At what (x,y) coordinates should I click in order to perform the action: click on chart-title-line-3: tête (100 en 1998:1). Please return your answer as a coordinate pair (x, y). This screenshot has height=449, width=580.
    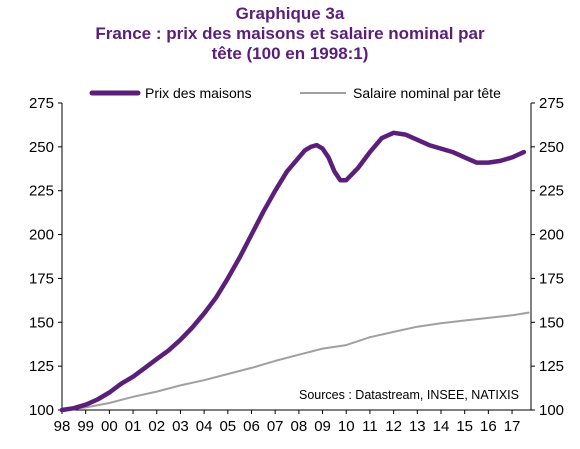
    Looking at the image, I should click on (290, 53).